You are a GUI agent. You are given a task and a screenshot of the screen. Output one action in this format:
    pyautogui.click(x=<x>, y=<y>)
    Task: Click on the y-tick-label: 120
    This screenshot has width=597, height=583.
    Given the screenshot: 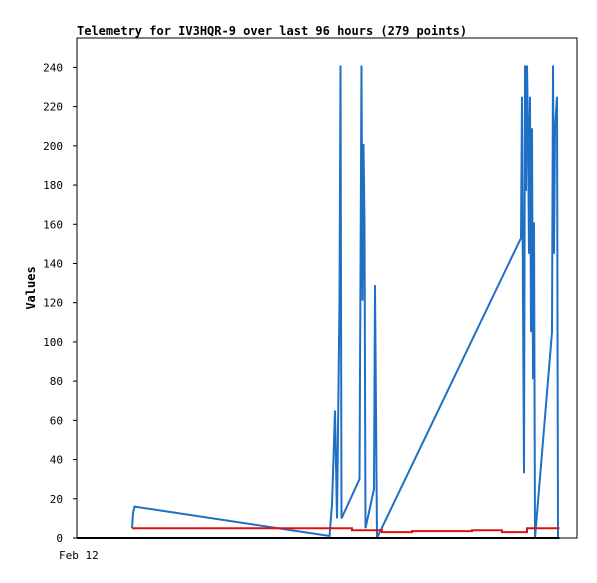 What is the action you would take?
    pyautogui.click(x=53, y=303)
    